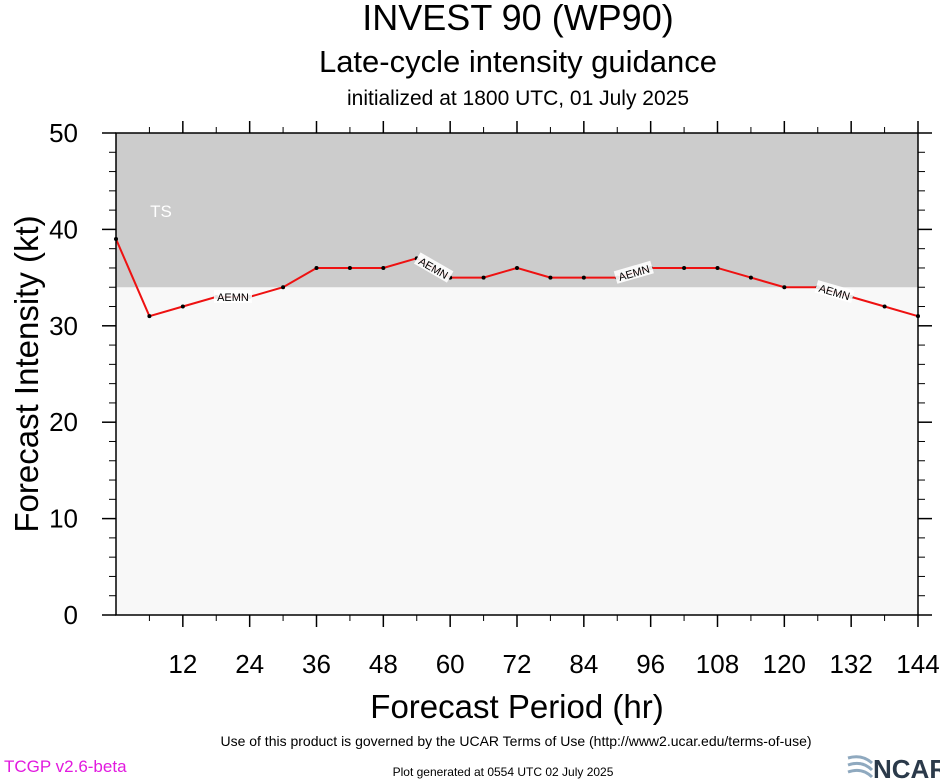  Describe the element at coordinates (906, 767) in the screenshot. I see `ncar-logo-text: NCAR` at that location.